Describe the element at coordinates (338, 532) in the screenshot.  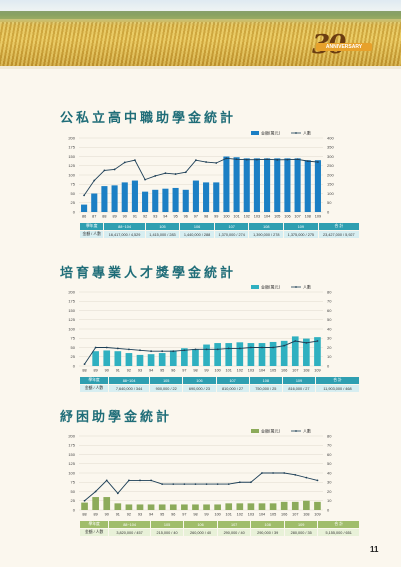
I see `table-value-cell: 5,155,000 / 651` at that location.